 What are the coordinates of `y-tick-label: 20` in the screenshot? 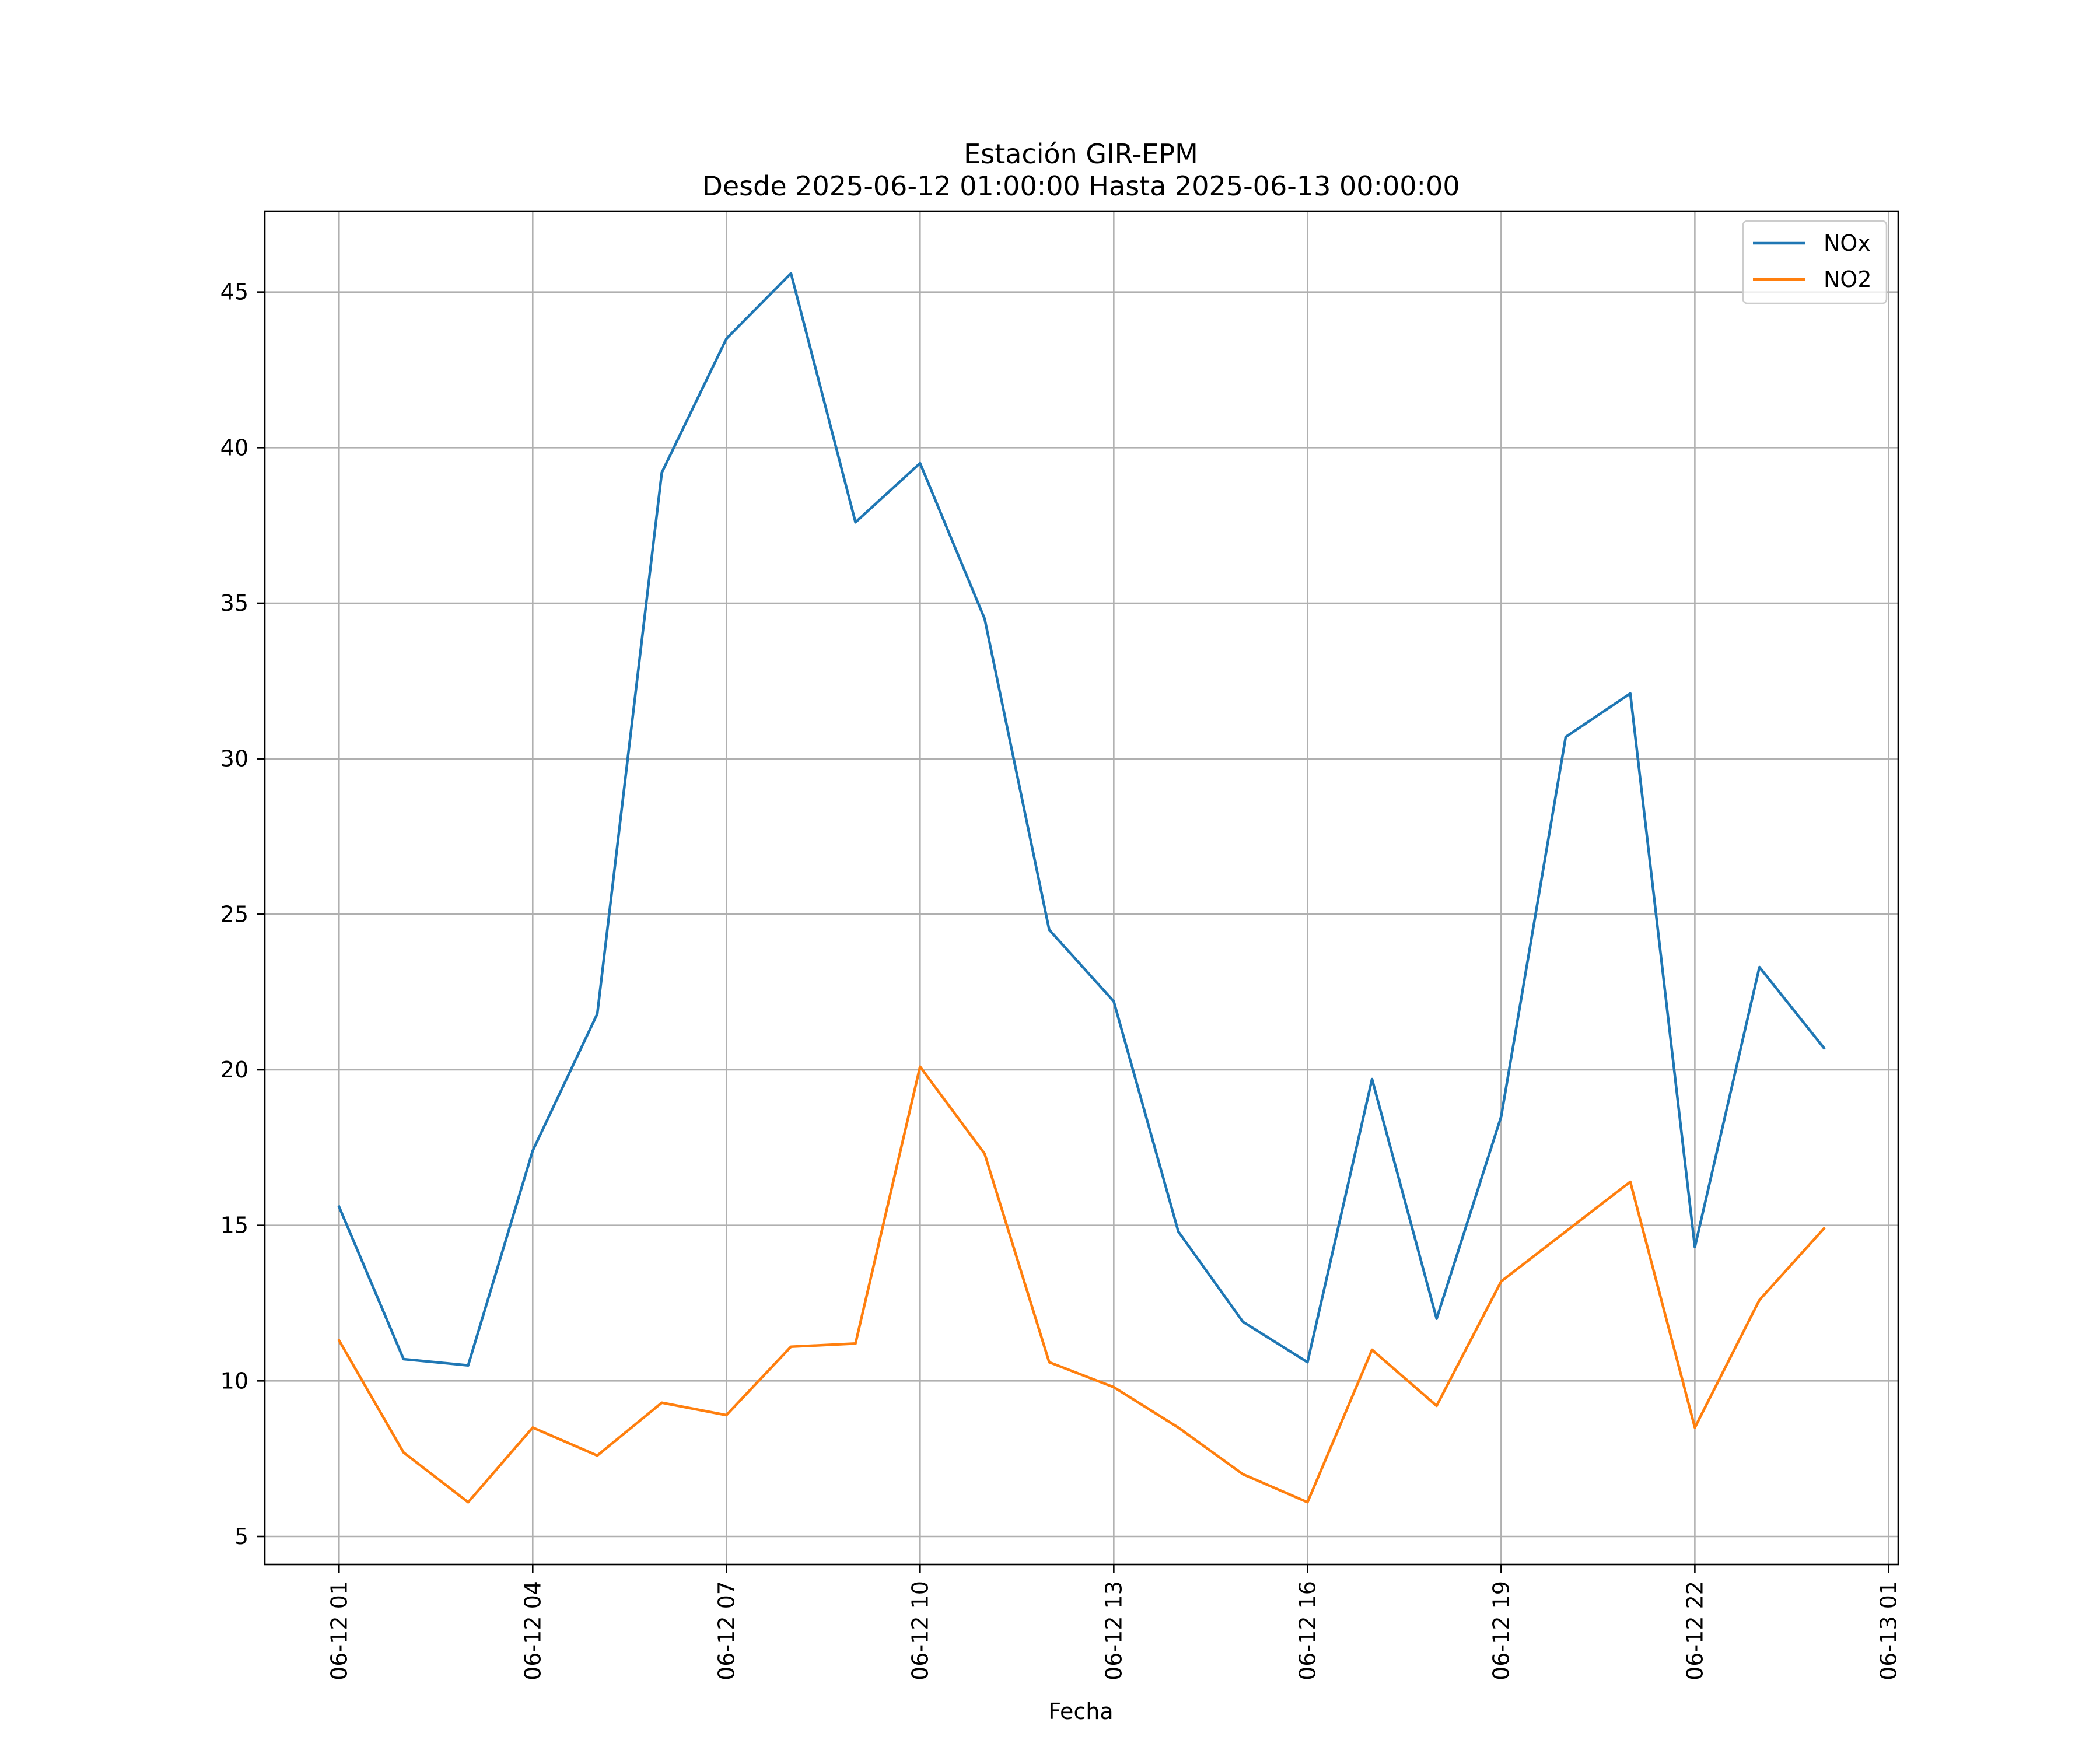 It's located at (235, 1070).